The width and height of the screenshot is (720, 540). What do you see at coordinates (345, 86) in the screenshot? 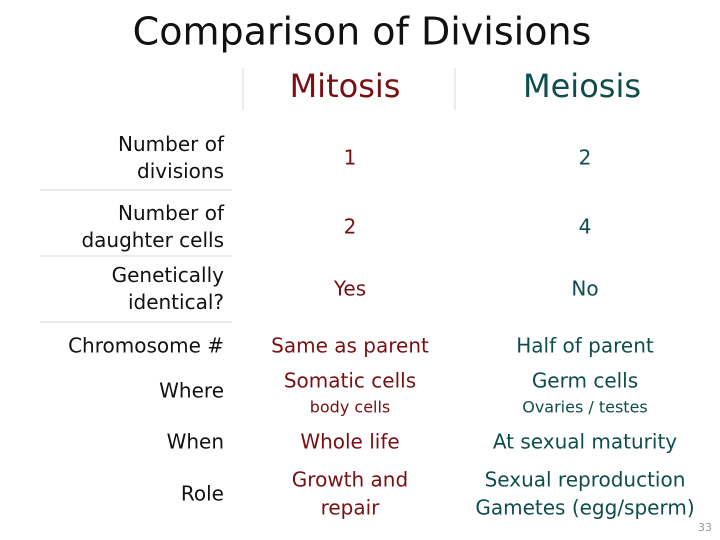
I see `column-header: Mitosis` at bounding box center [345, 86].